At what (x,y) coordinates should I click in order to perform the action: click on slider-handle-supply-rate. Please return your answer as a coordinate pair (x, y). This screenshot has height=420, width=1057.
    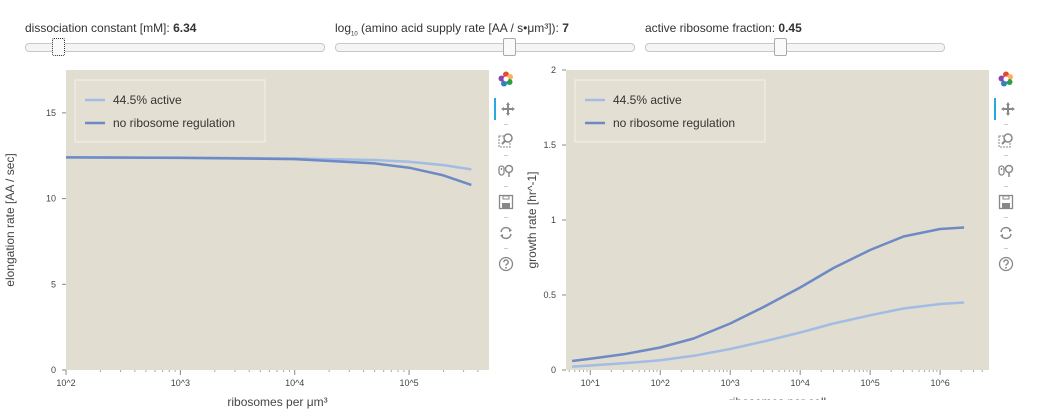
    Looking at the image, I should click on (509, 47).